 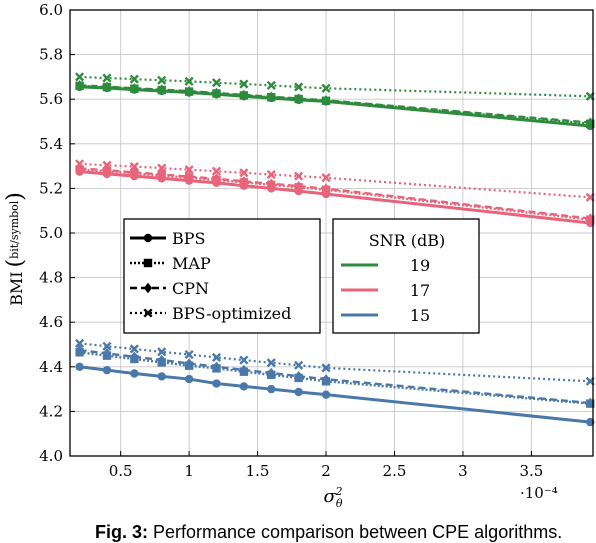 I want to click on legend-item-bps: BPS, so click(x=167, y=238).